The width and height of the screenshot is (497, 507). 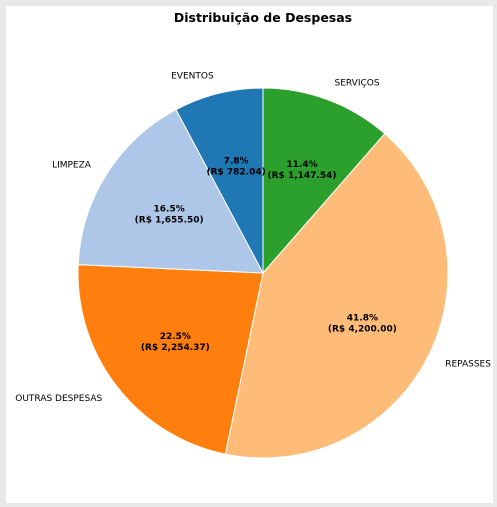 What do you see at coordinates (236, 161) in the screenshot?
I see `slice-percent-eventos: 7.8%` at bounding box center [236, 161].